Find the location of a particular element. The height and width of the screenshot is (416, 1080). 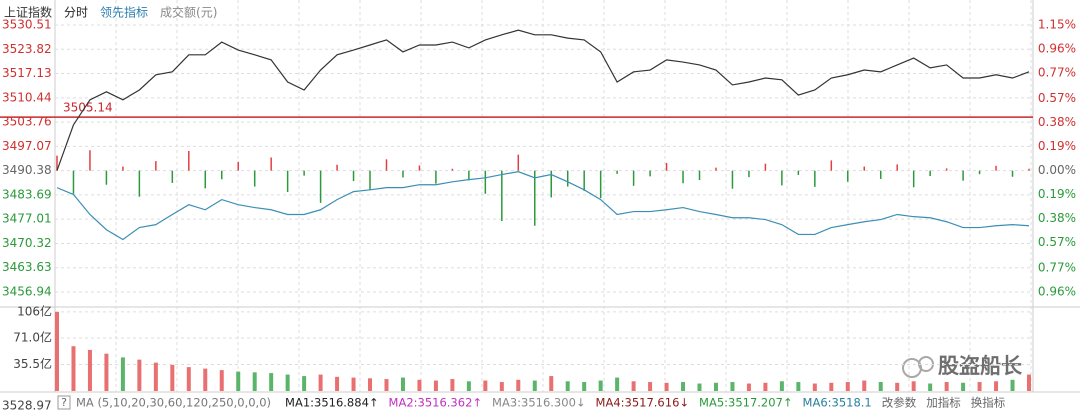

help-button: ? is located at coordinates (64, 402).